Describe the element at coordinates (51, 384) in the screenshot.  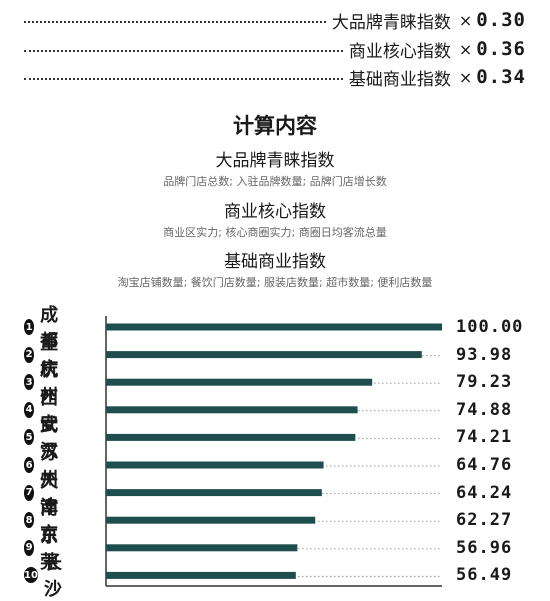
I see `city-name: 杭州` at that location.